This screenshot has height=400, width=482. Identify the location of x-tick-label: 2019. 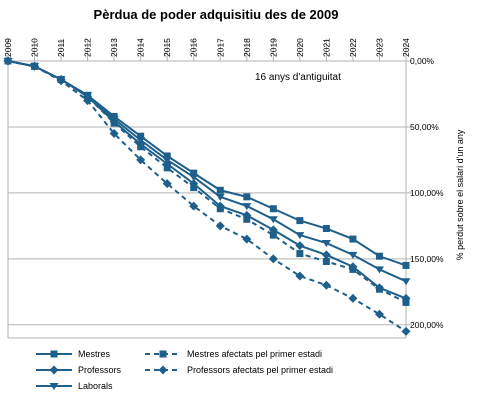
(273, 47).